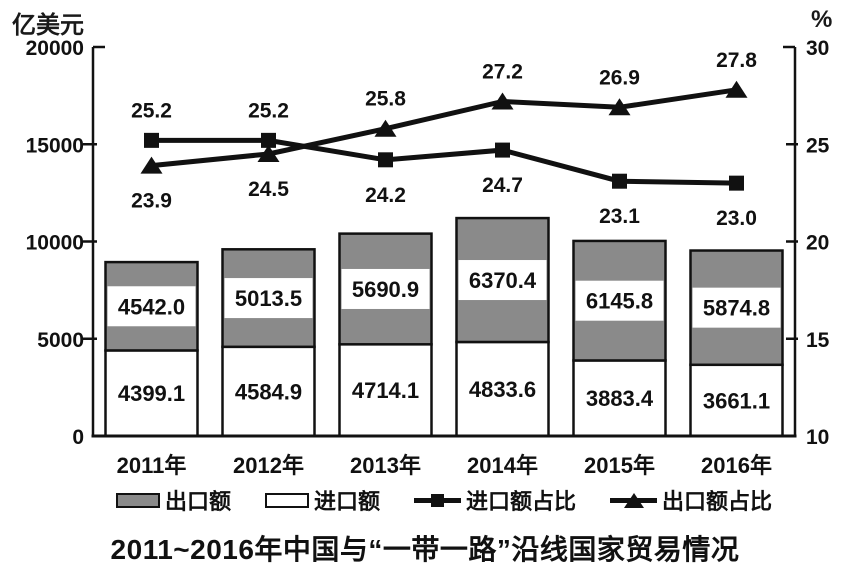 This screenshot has width=850, height=572. What do you see at coordinates (736, 465) in the screenshot?
I see `x-axis-category-label: 2016年` at bounding box center [736, 465].